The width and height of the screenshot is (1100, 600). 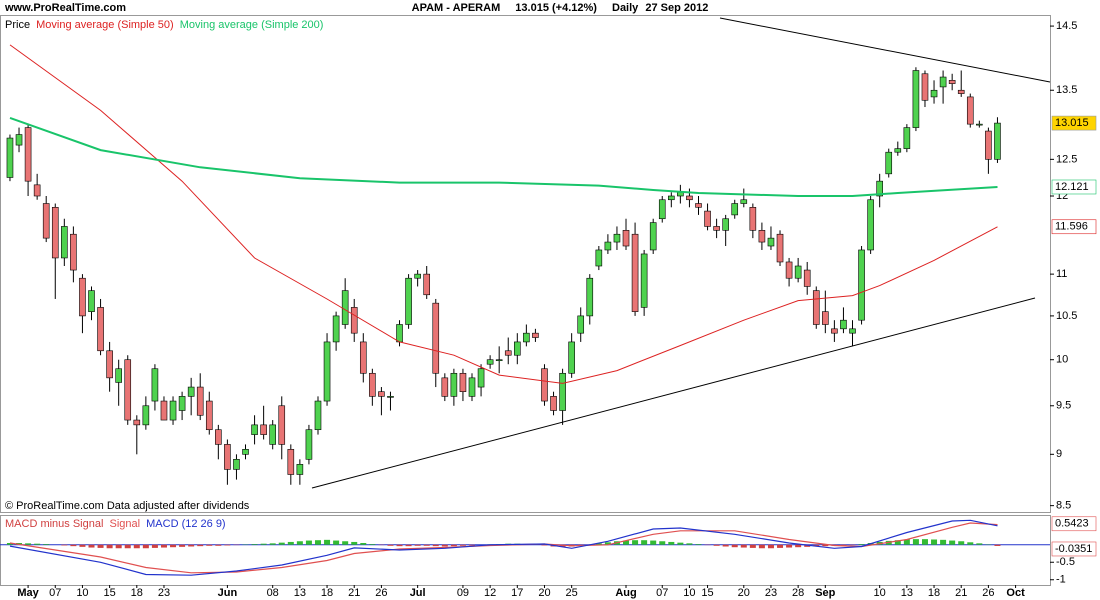 I want to click on y-tick-label: 9.5, so click(x=1063, y=406).